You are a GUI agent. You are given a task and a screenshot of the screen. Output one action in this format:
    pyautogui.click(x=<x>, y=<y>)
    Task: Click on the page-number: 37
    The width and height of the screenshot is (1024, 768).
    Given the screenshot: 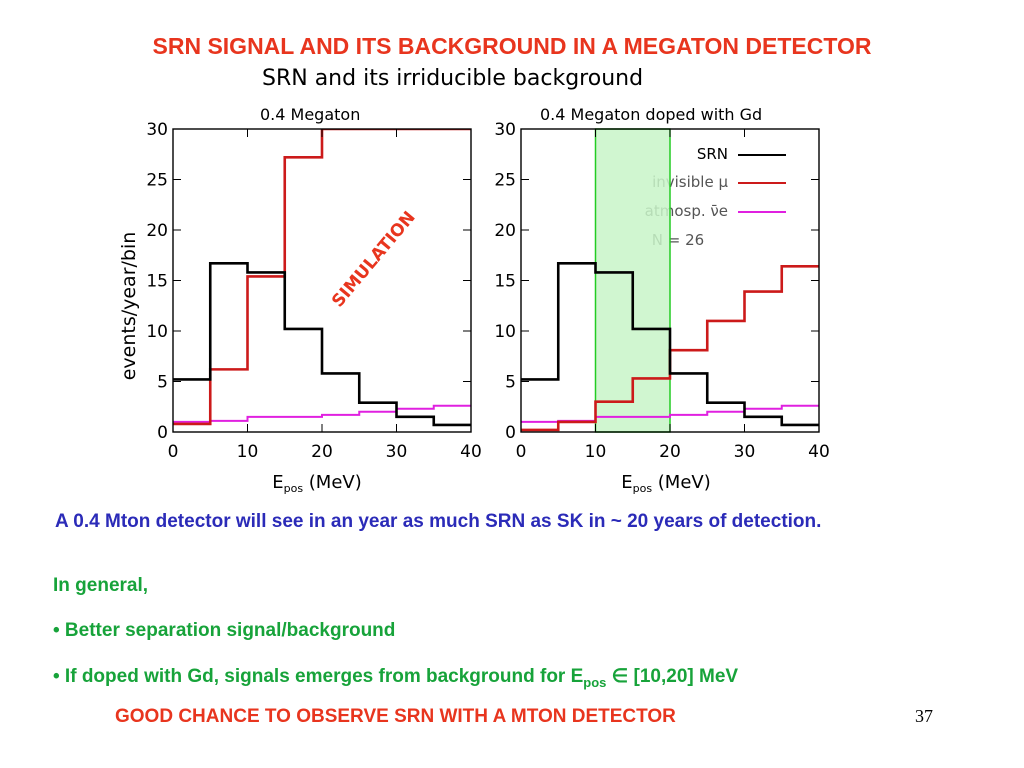 What is the action you would take?
    pyautogui.click(x=924, y=716)
    